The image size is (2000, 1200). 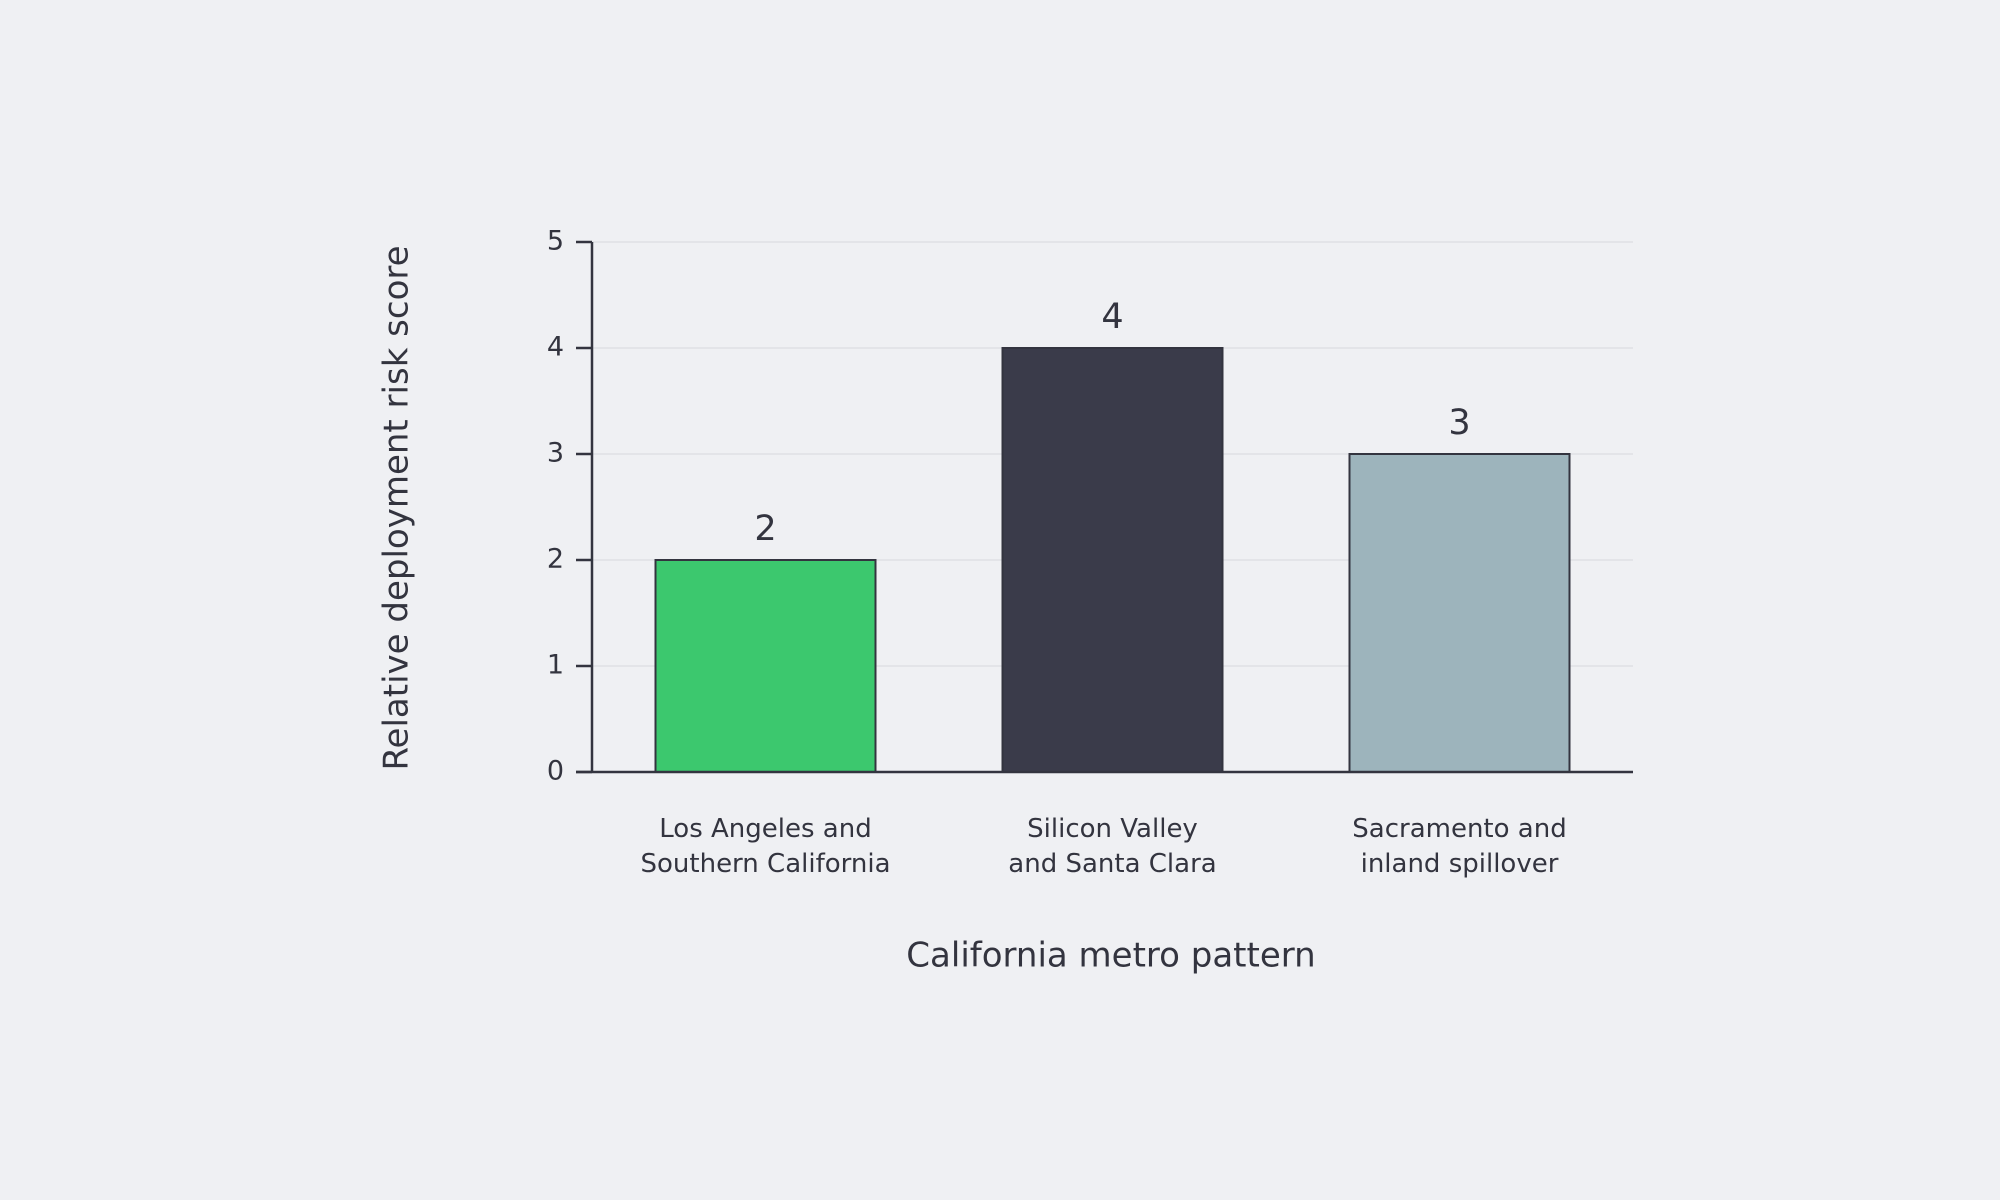 What do you see at coordinates (555, 241) in the screenshot?
I see `y-tick-label: 5` at bounding box center [555, 241].